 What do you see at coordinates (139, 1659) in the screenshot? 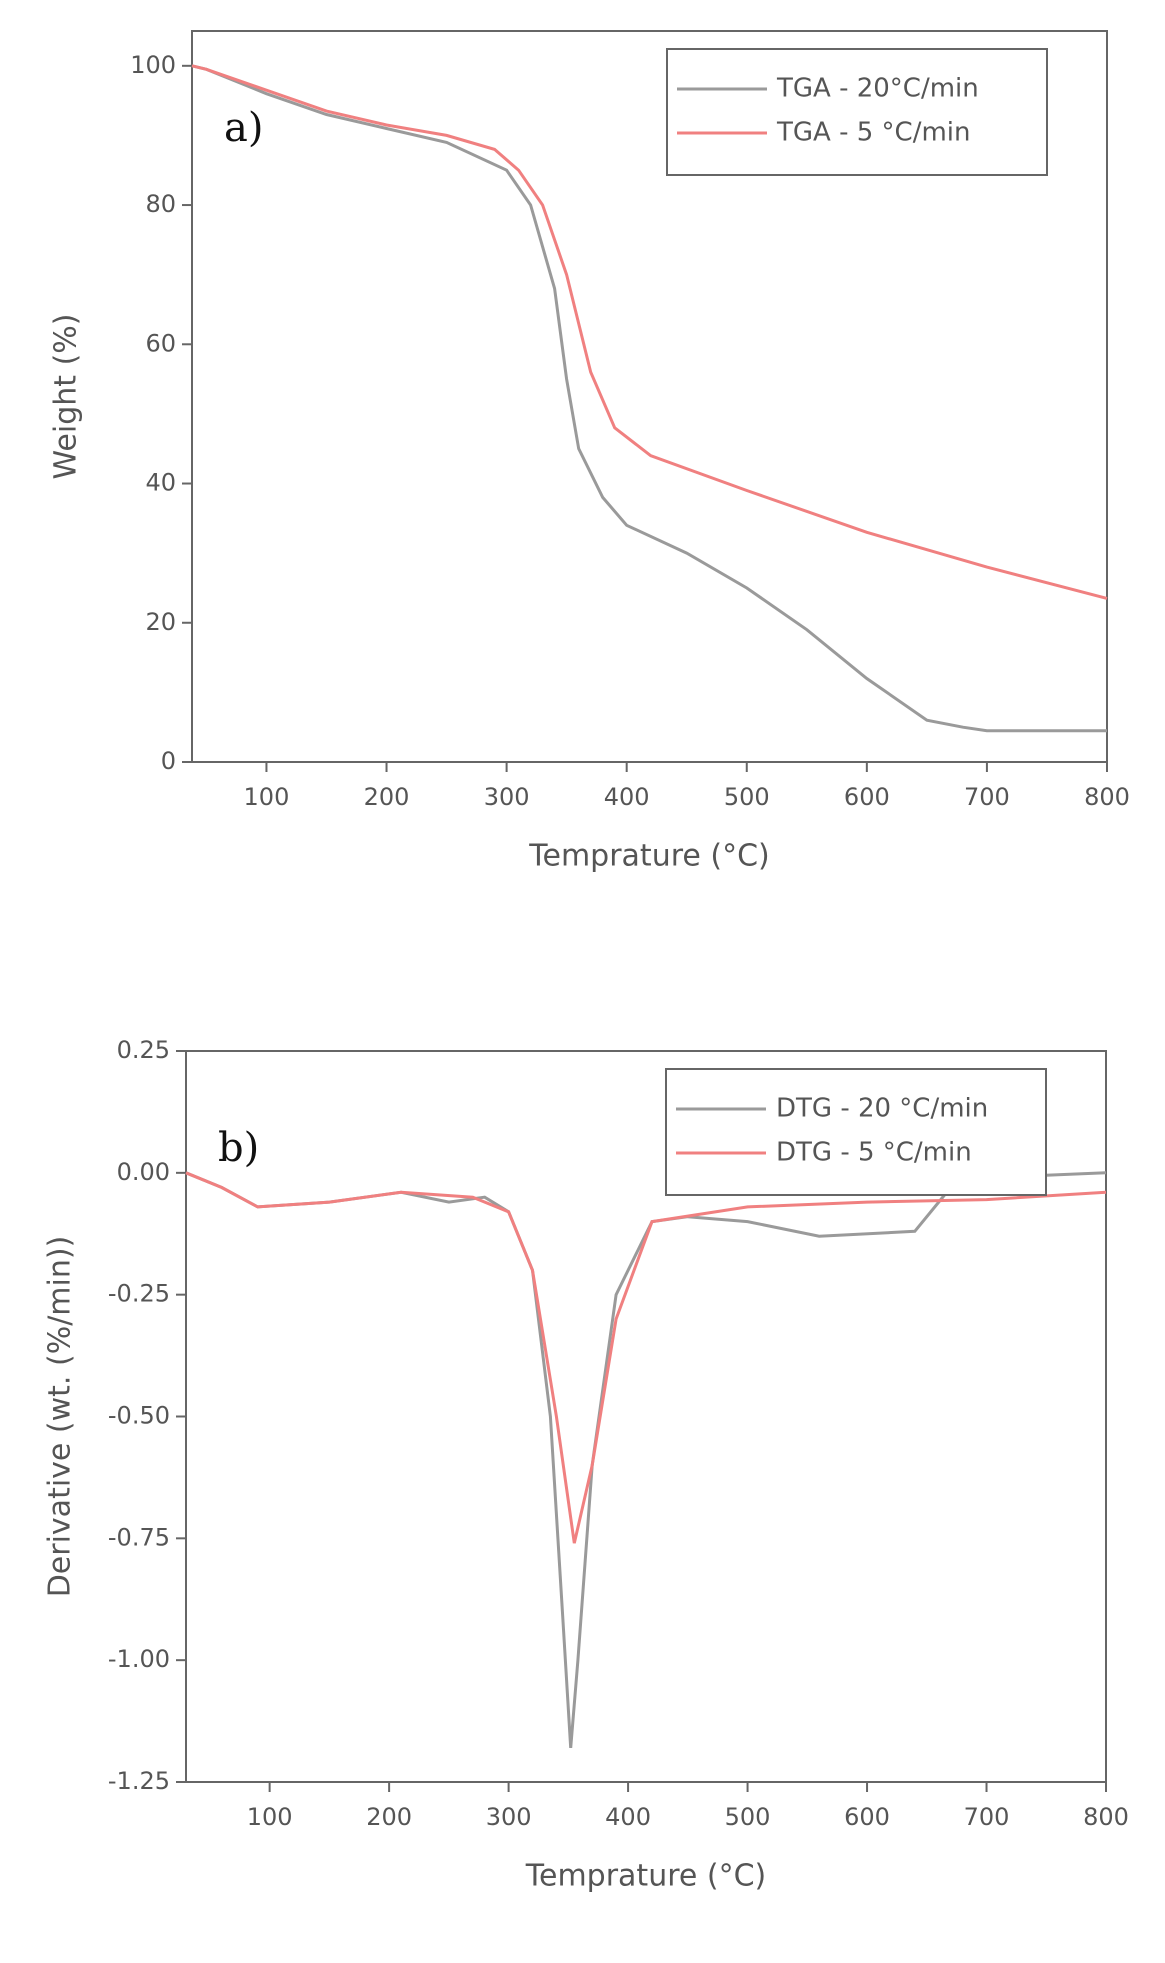
I see `y-tick-label: -1.00` at bounding box center [139, 1659].